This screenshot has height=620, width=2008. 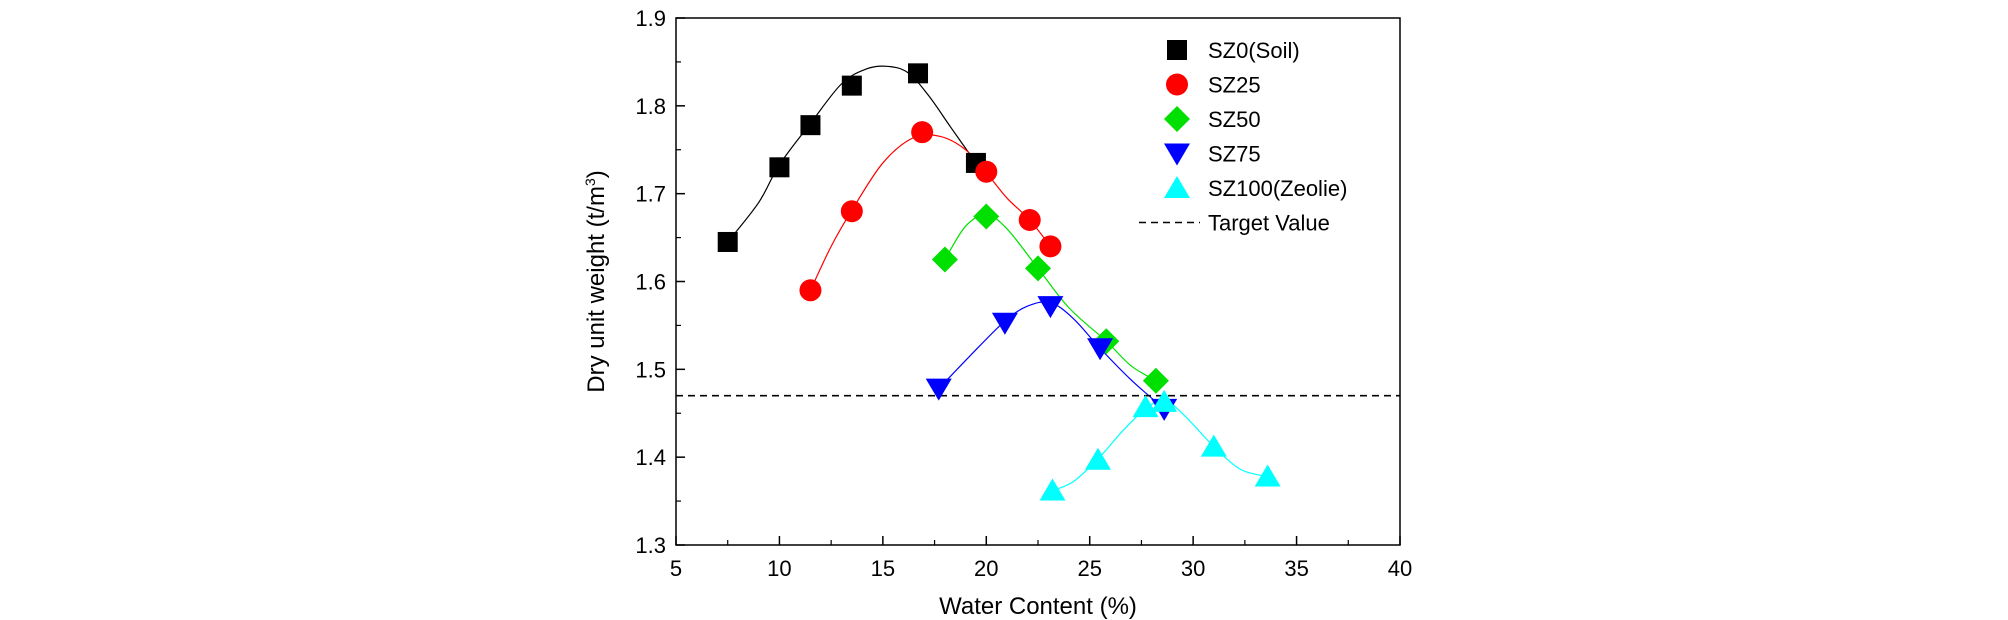 What do you see at coordinates (1193, 568) in the screenshot?
I see `x-tick-label: 30` at bounding box center [1193, 568].